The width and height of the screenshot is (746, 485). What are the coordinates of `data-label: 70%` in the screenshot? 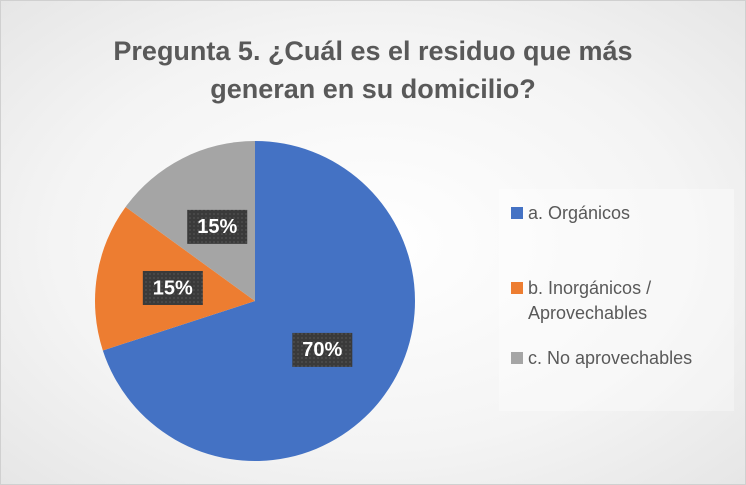 It's located at (322, 350).